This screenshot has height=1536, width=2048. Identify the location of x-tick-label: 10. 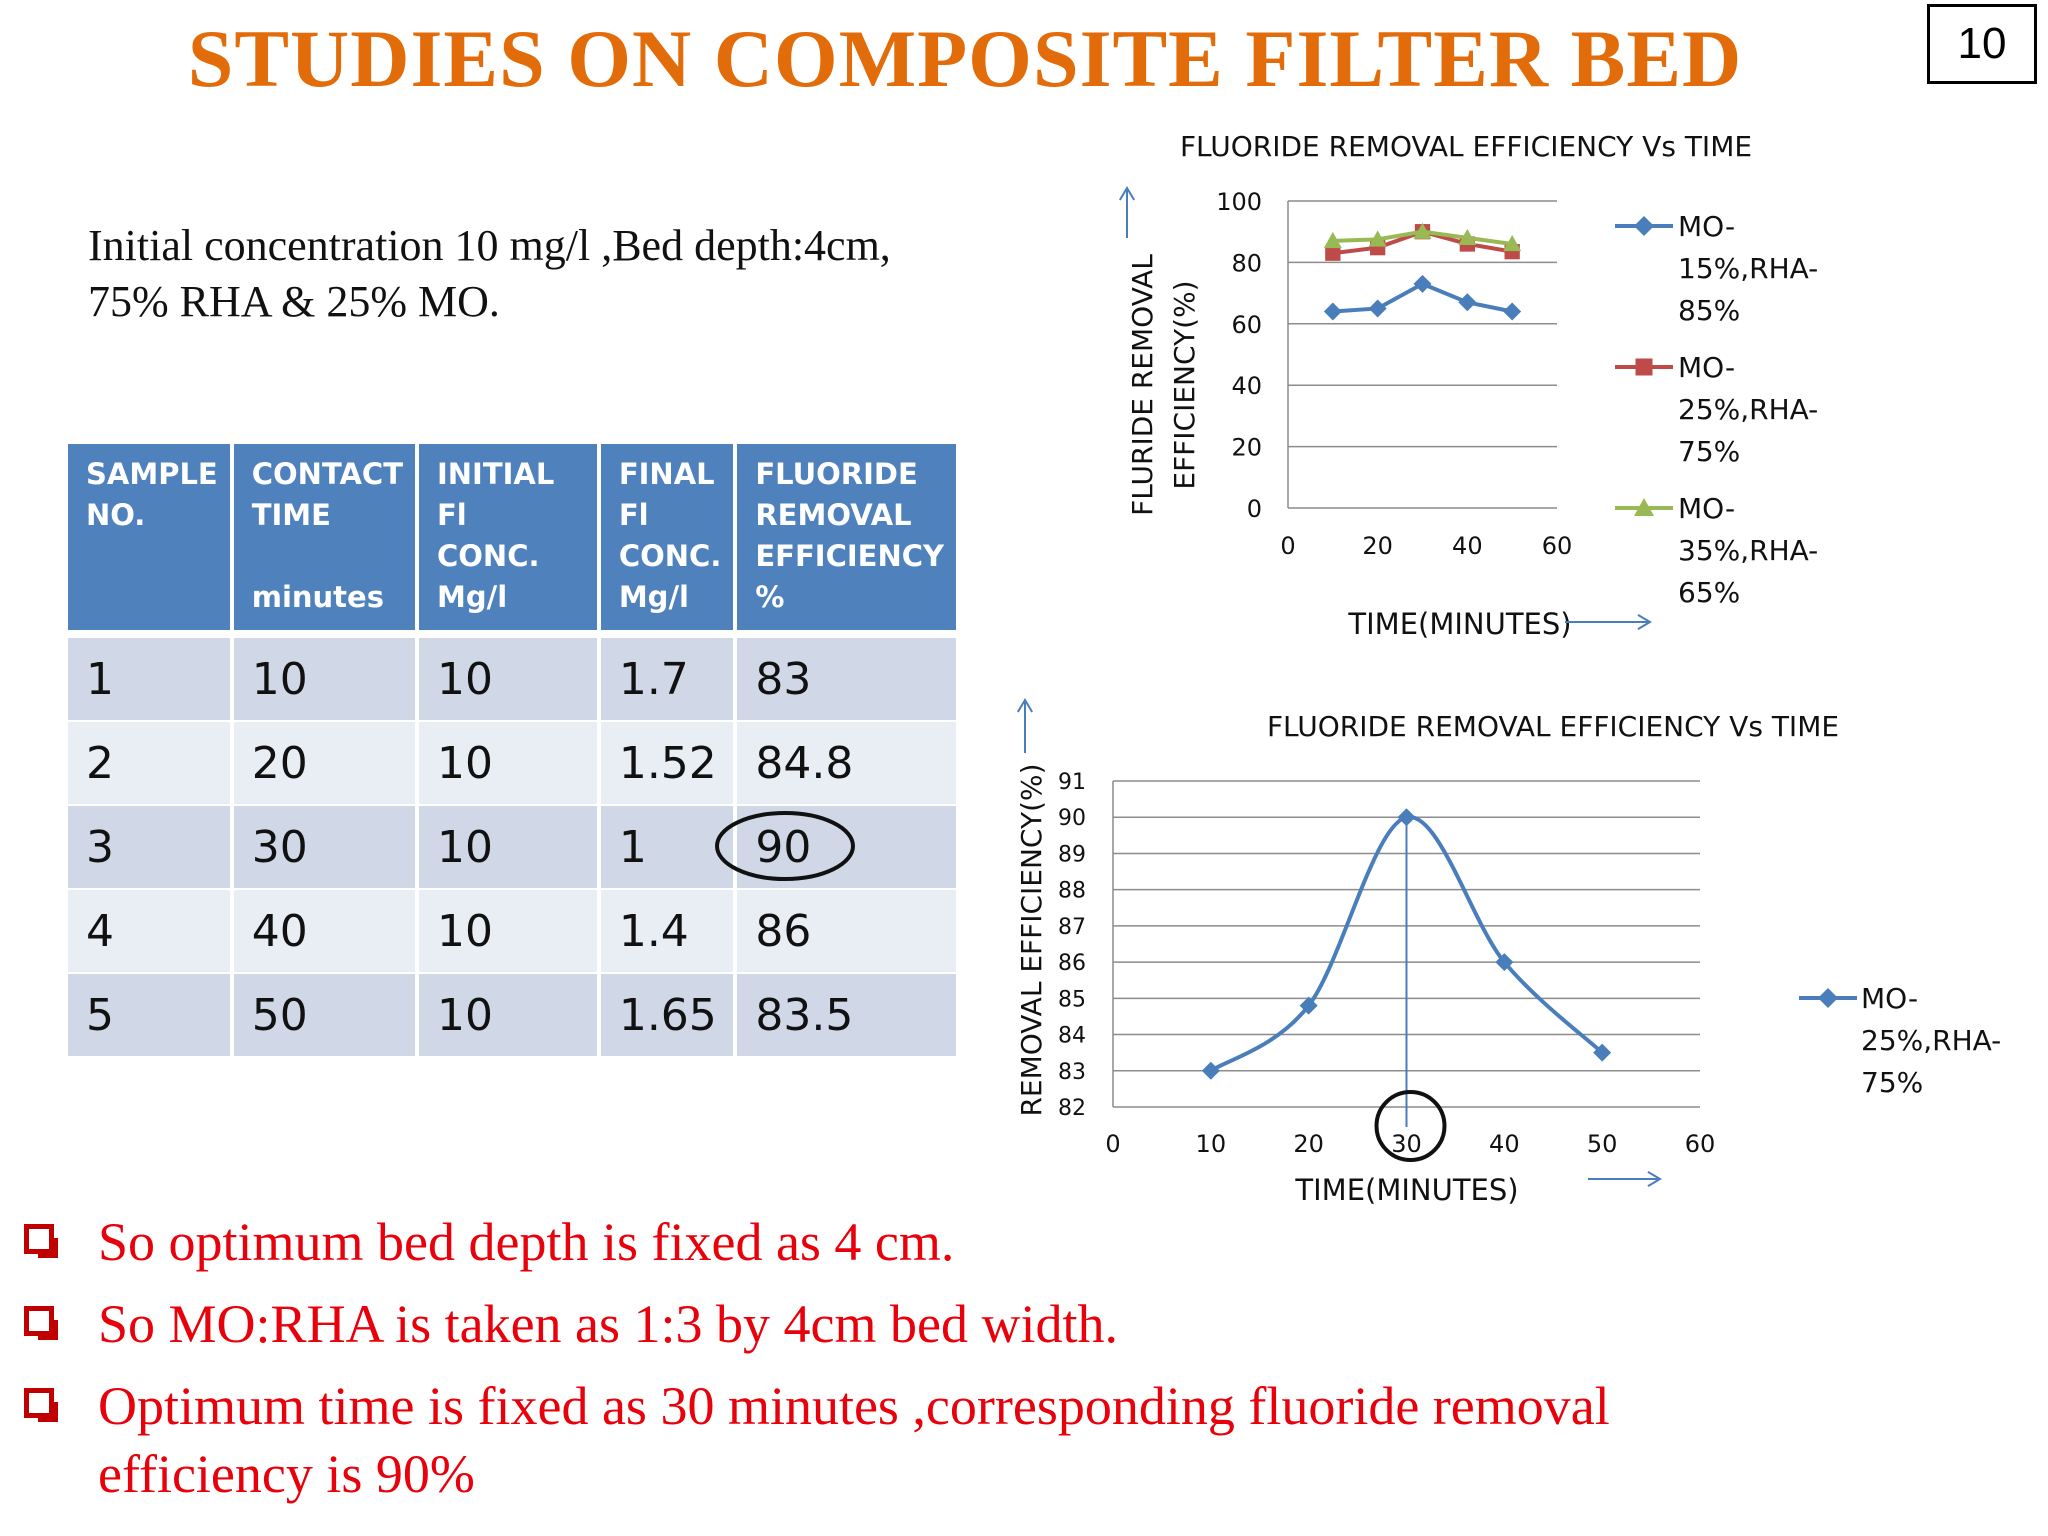
(1211, 1144).